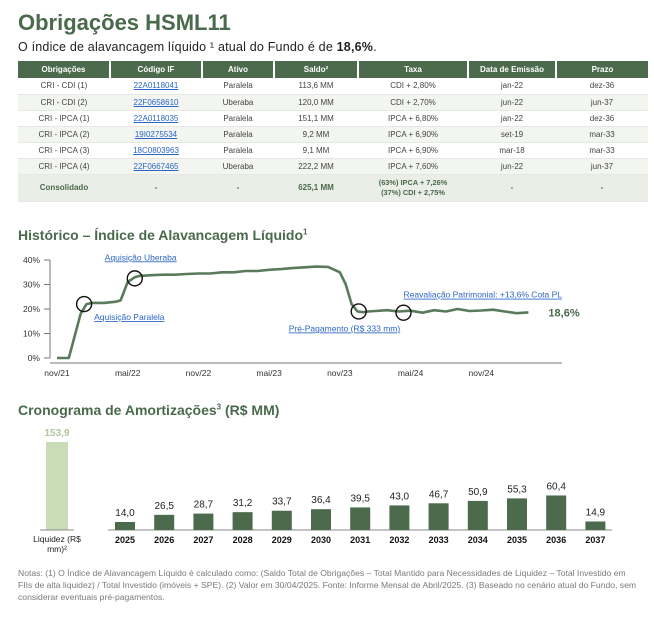  Describe the element at coordinates (148, 410) in the screenshot. I see `amortization-section-title: Cronograma de Amortizações3 (R$ MM)` at that location.